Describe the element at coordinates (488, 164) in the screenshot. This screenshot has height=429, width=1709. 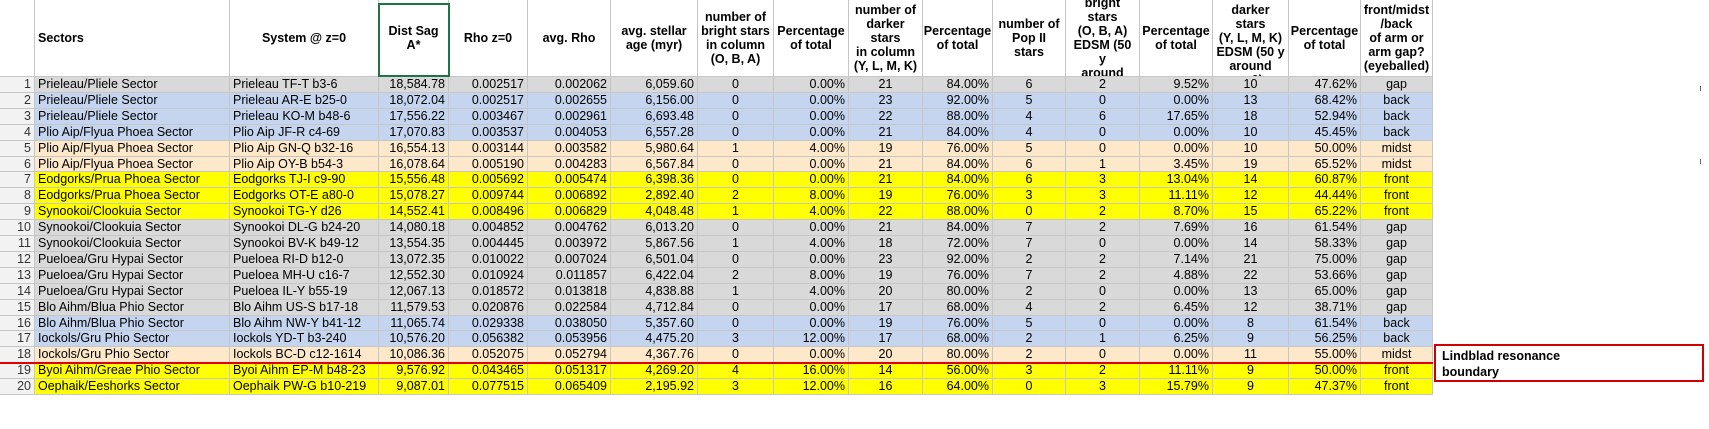
I see `cell-rho: 0.005190` at that location.